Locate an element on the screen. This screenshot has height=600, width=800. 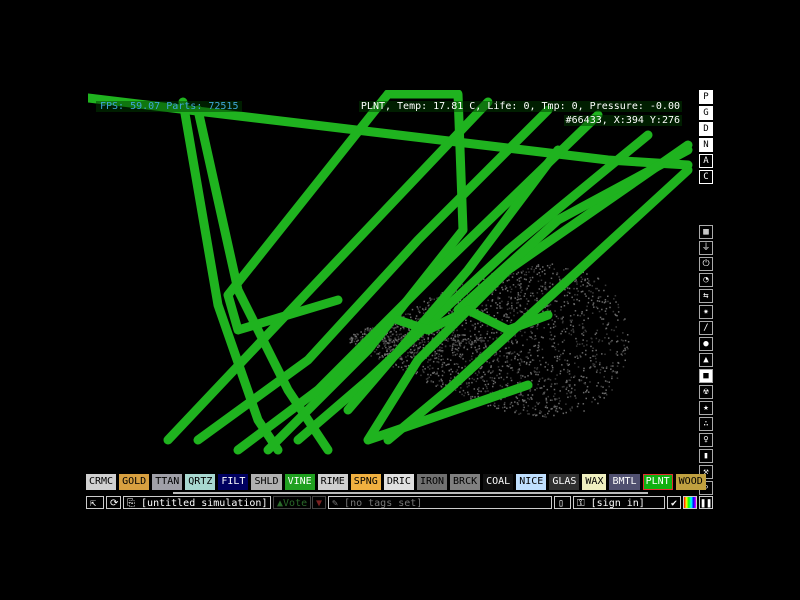
element-rime-button: RIME is located at coordinates (332, 482).